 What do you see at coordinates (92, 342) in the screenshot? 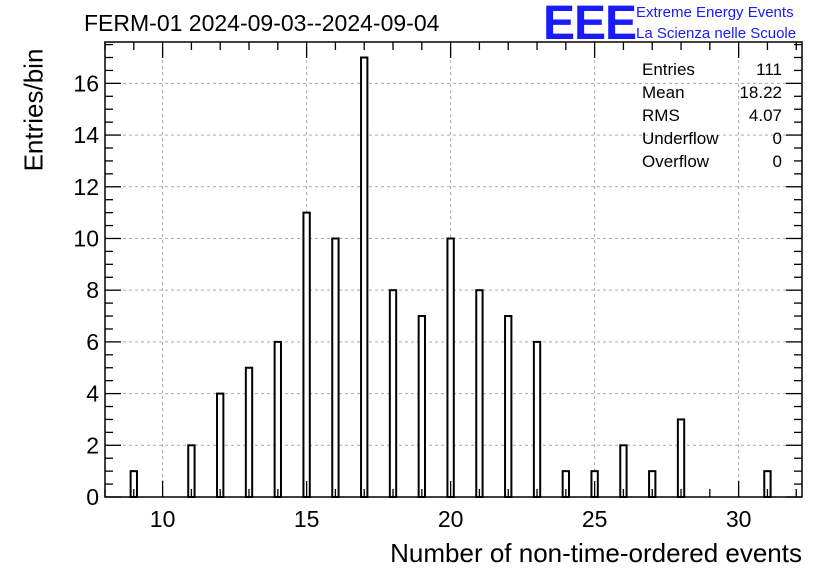
I see `y-tick-label: 6` at bounding box center [92, 342].